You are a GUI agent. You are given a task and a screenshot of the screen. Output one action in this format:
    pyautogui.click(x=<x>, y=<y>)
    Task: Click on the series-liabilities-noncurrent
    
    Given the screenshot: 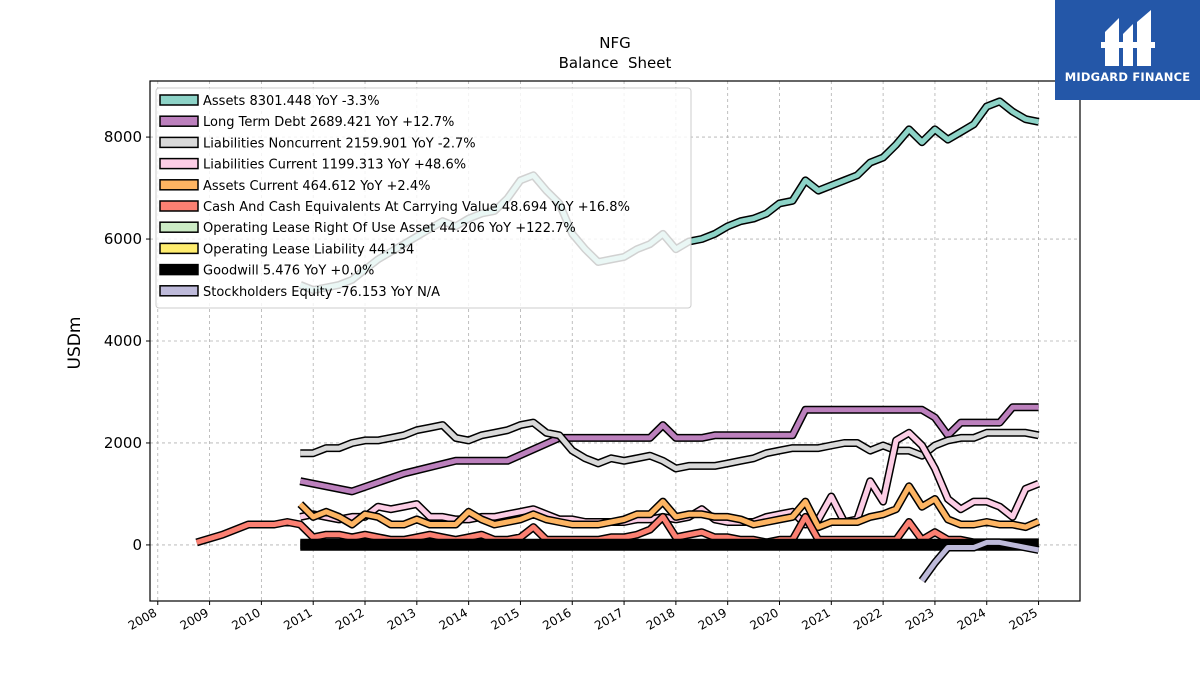 What is the action you would take?
    pyautogui.click(x=670, y=445)
    